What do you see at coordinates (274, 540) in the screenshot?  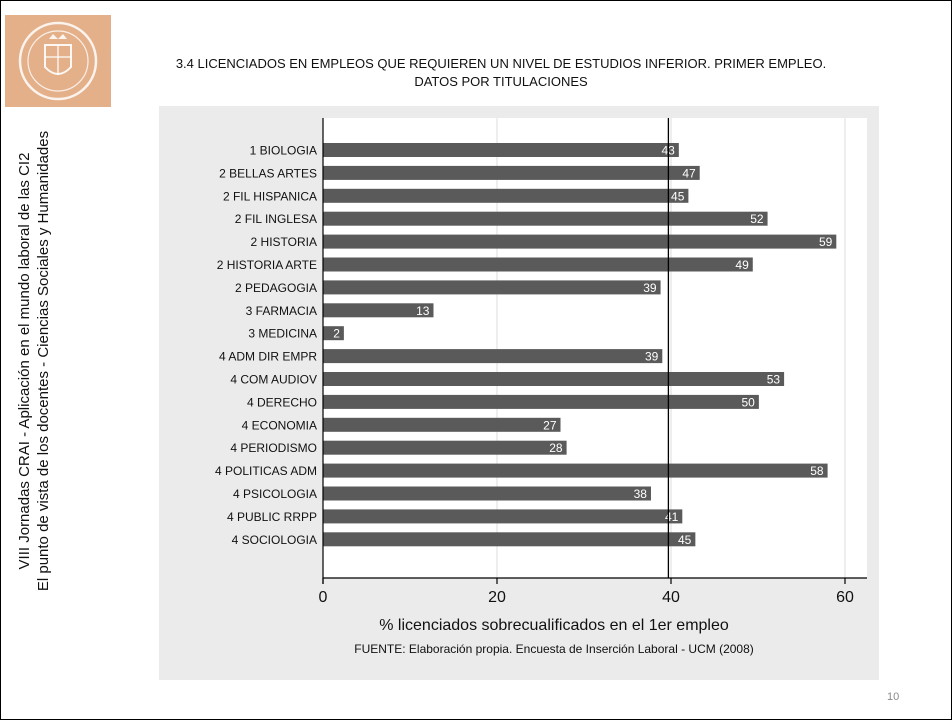 I see `category-label: 4 SOCIOLOGIA` at bounding box center [274, 540].